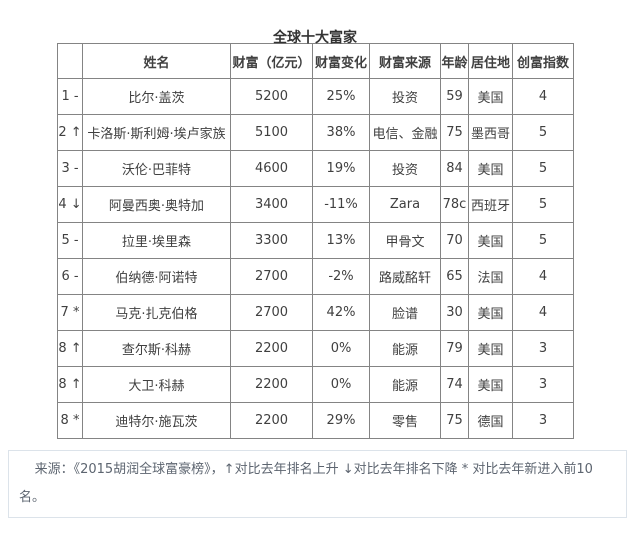 This screenshot has width=635, height=551. I want to click on table-row: 2 ↑ 卡洛斯·斯利姆·埃卢家族 5100 38% 电信、金融 75 墨西哥 5, so click(315, 132).